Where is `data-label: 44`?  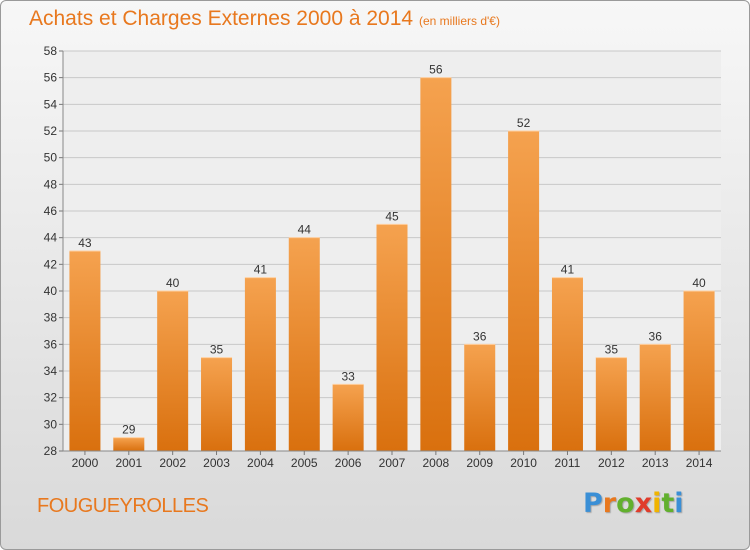
data-label: 44 is located at coordinates (305, 230).